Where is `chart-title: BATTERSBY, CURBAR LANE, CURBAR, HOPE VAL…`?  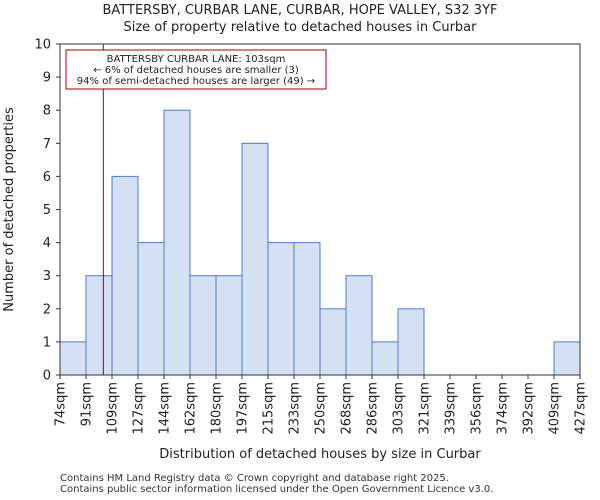
chart-title: BATTERSBY, CURBAR LANE, CURBAR, HOPE VAL… is located at coordinates (300, 10).